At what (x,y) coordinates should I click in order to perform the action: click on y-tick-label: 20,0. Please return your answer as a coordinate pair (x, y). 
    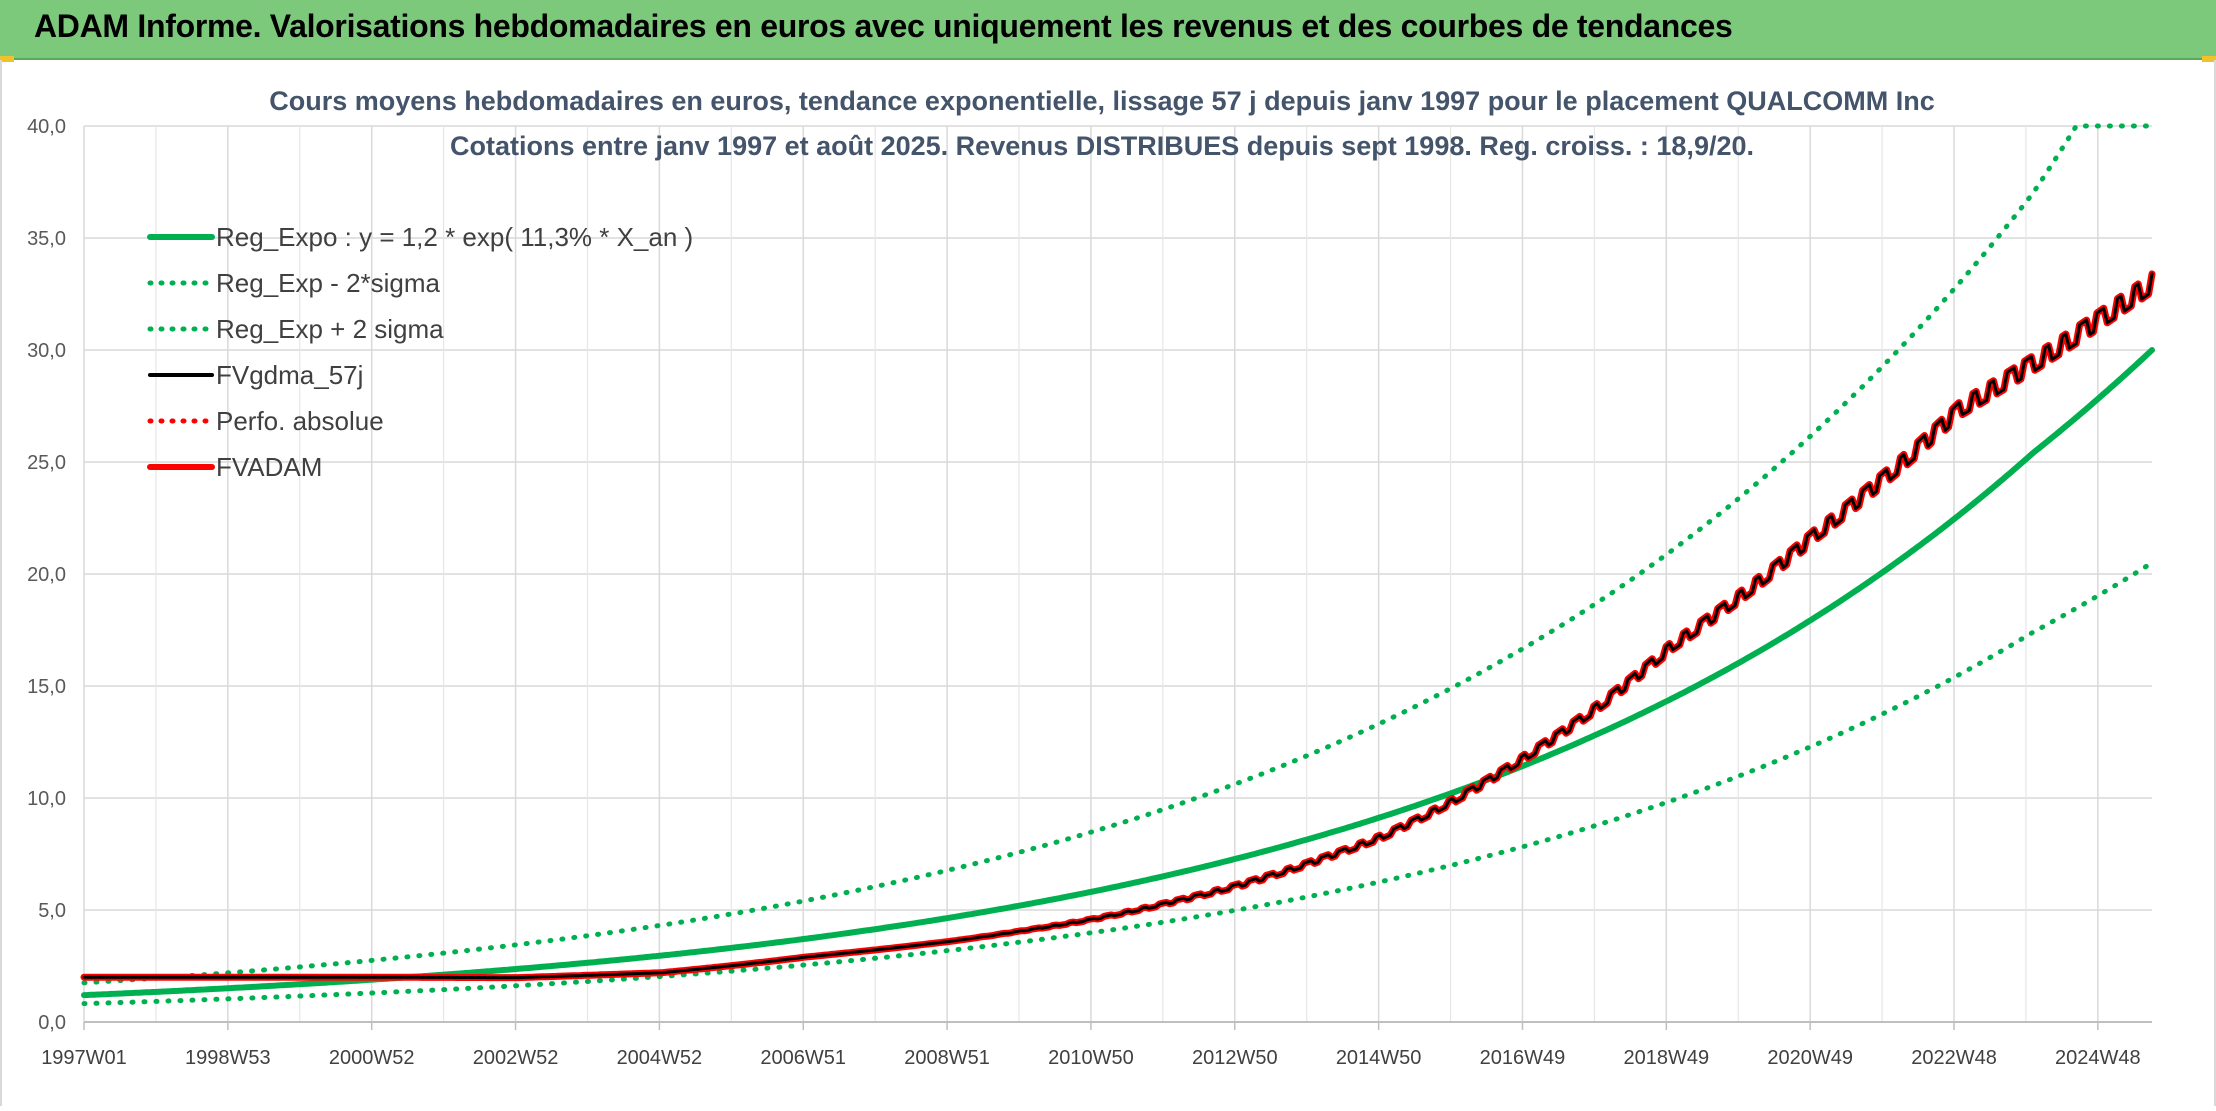
    Looking at the image, I should click on (46, 575).